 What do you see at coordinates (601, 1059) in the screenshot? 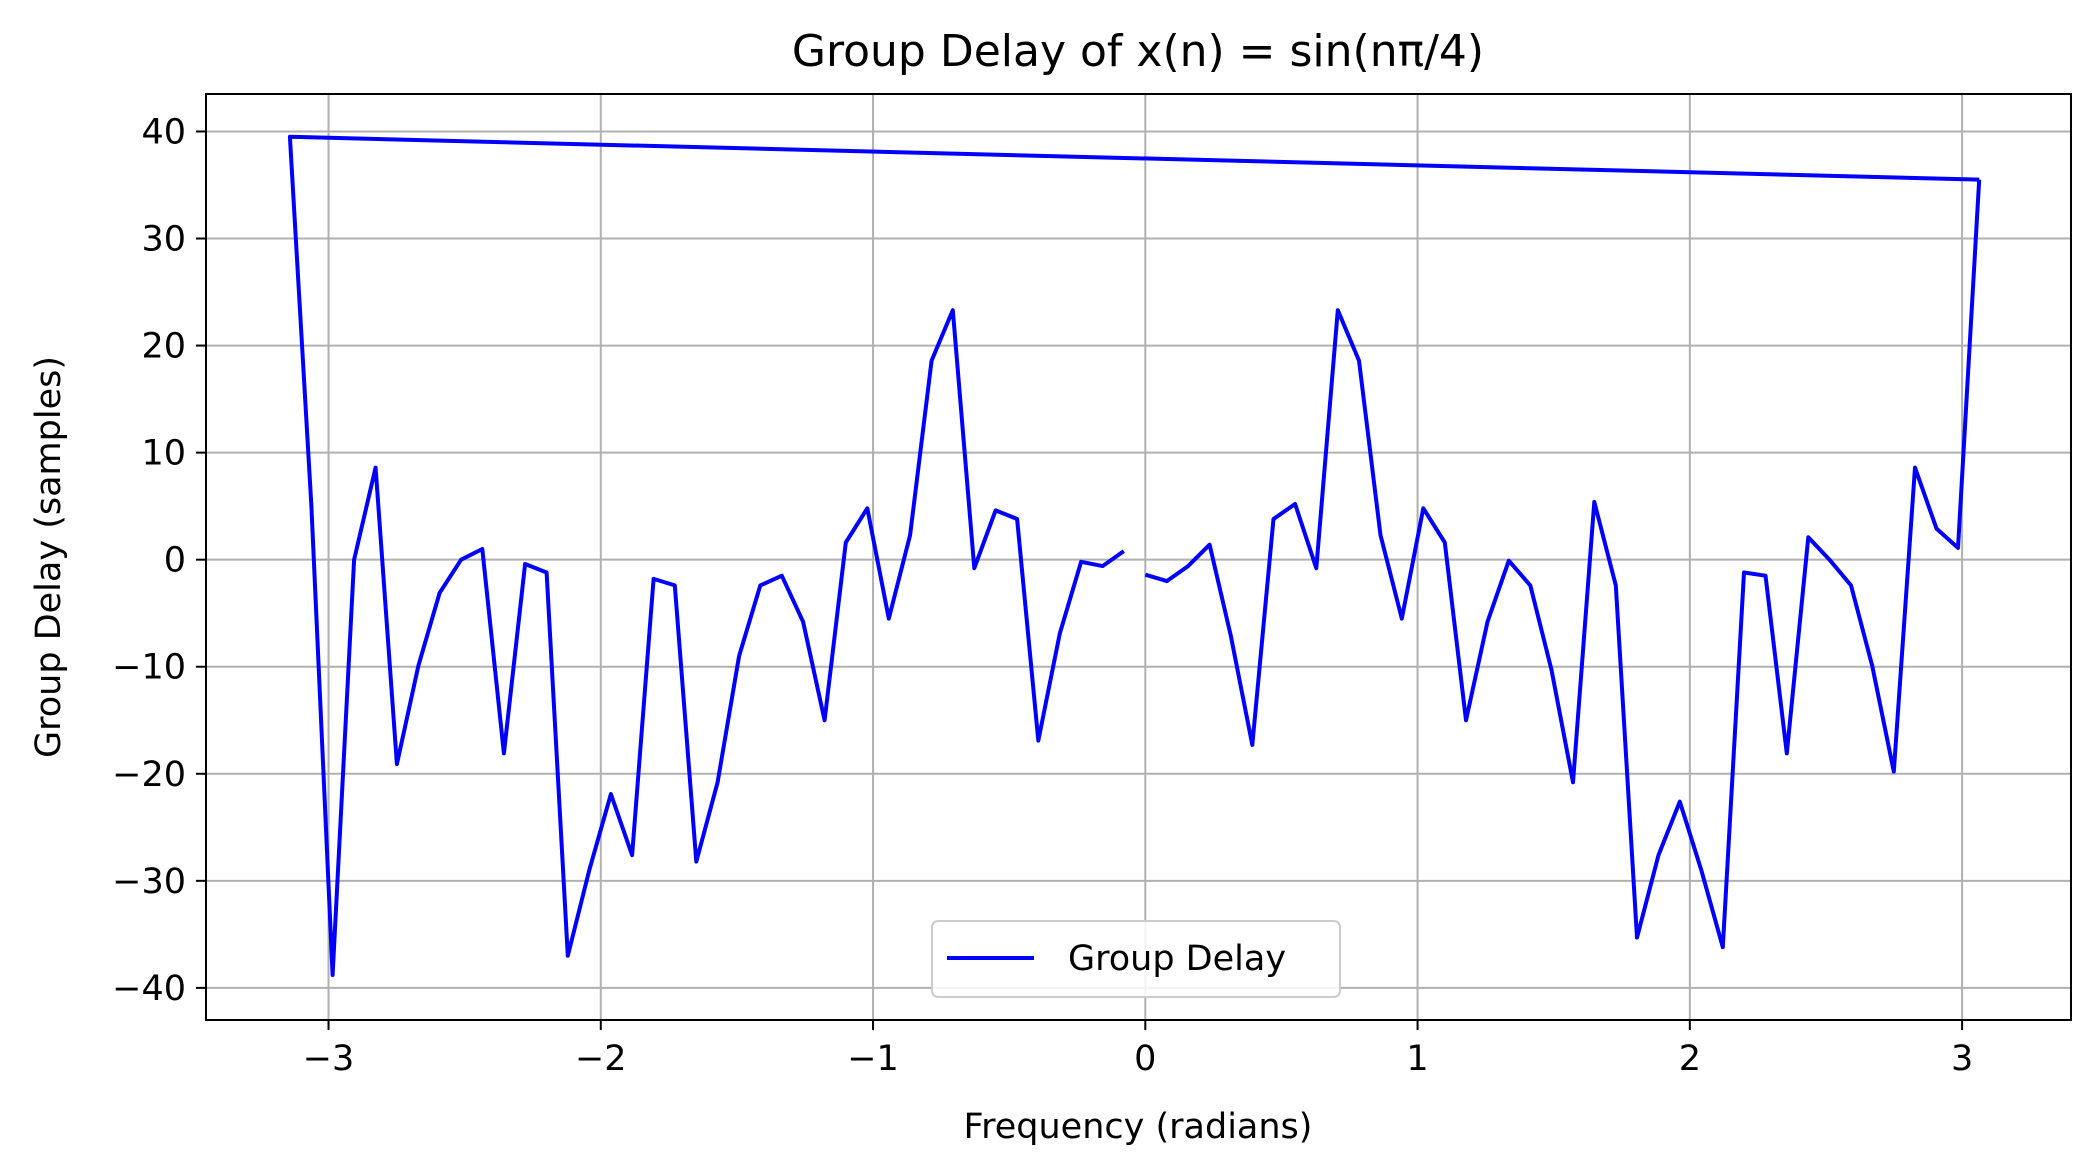
I see `x-tick-label: −2` at bounding box center [601, 1059].